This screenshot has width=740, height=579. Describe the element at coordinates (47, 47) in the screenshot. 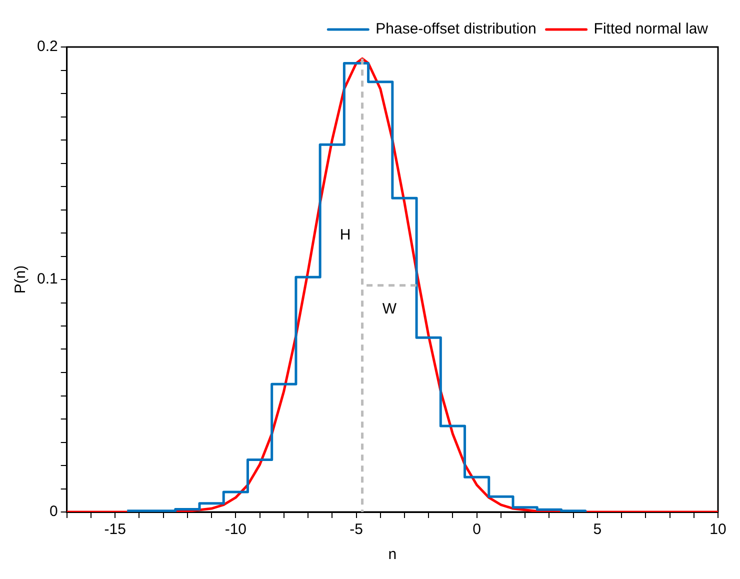

I see `y-tick-label: 0.2` at that location.